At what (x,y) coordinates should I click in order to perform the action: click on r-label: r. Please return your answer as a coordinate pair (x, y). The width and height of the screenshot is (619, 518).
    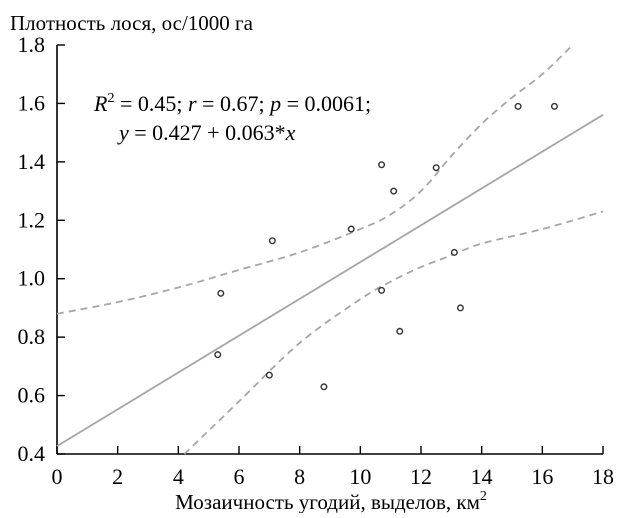
    Looking at the image, I should click on (192, 103).